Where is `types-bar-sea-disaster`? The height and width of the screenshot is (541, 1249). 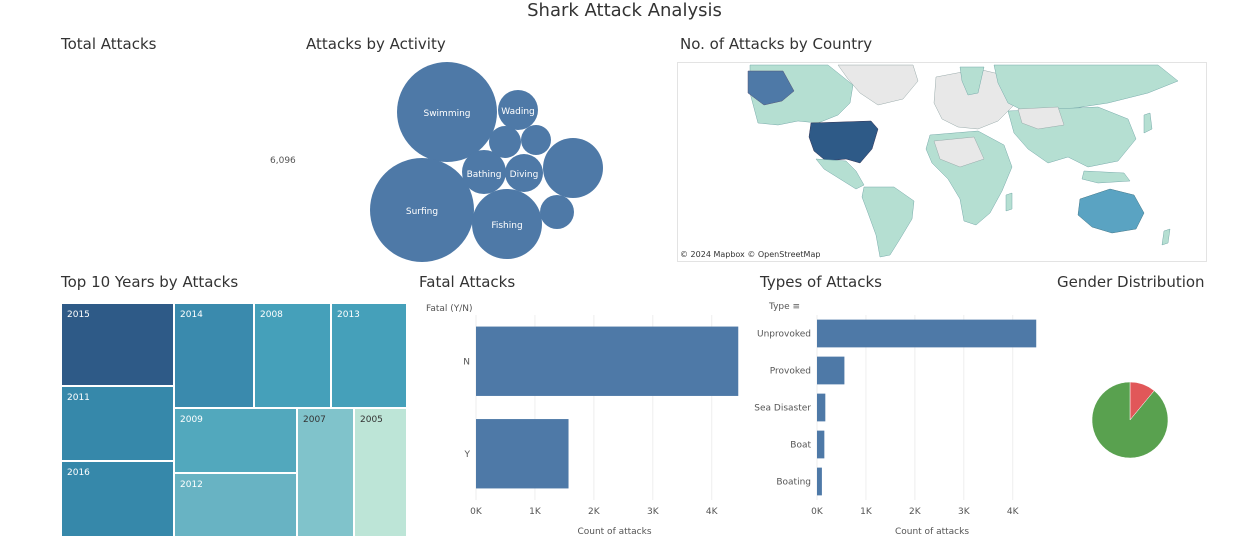 types-bar-sea-disaster is located at coordinates (821, 407).